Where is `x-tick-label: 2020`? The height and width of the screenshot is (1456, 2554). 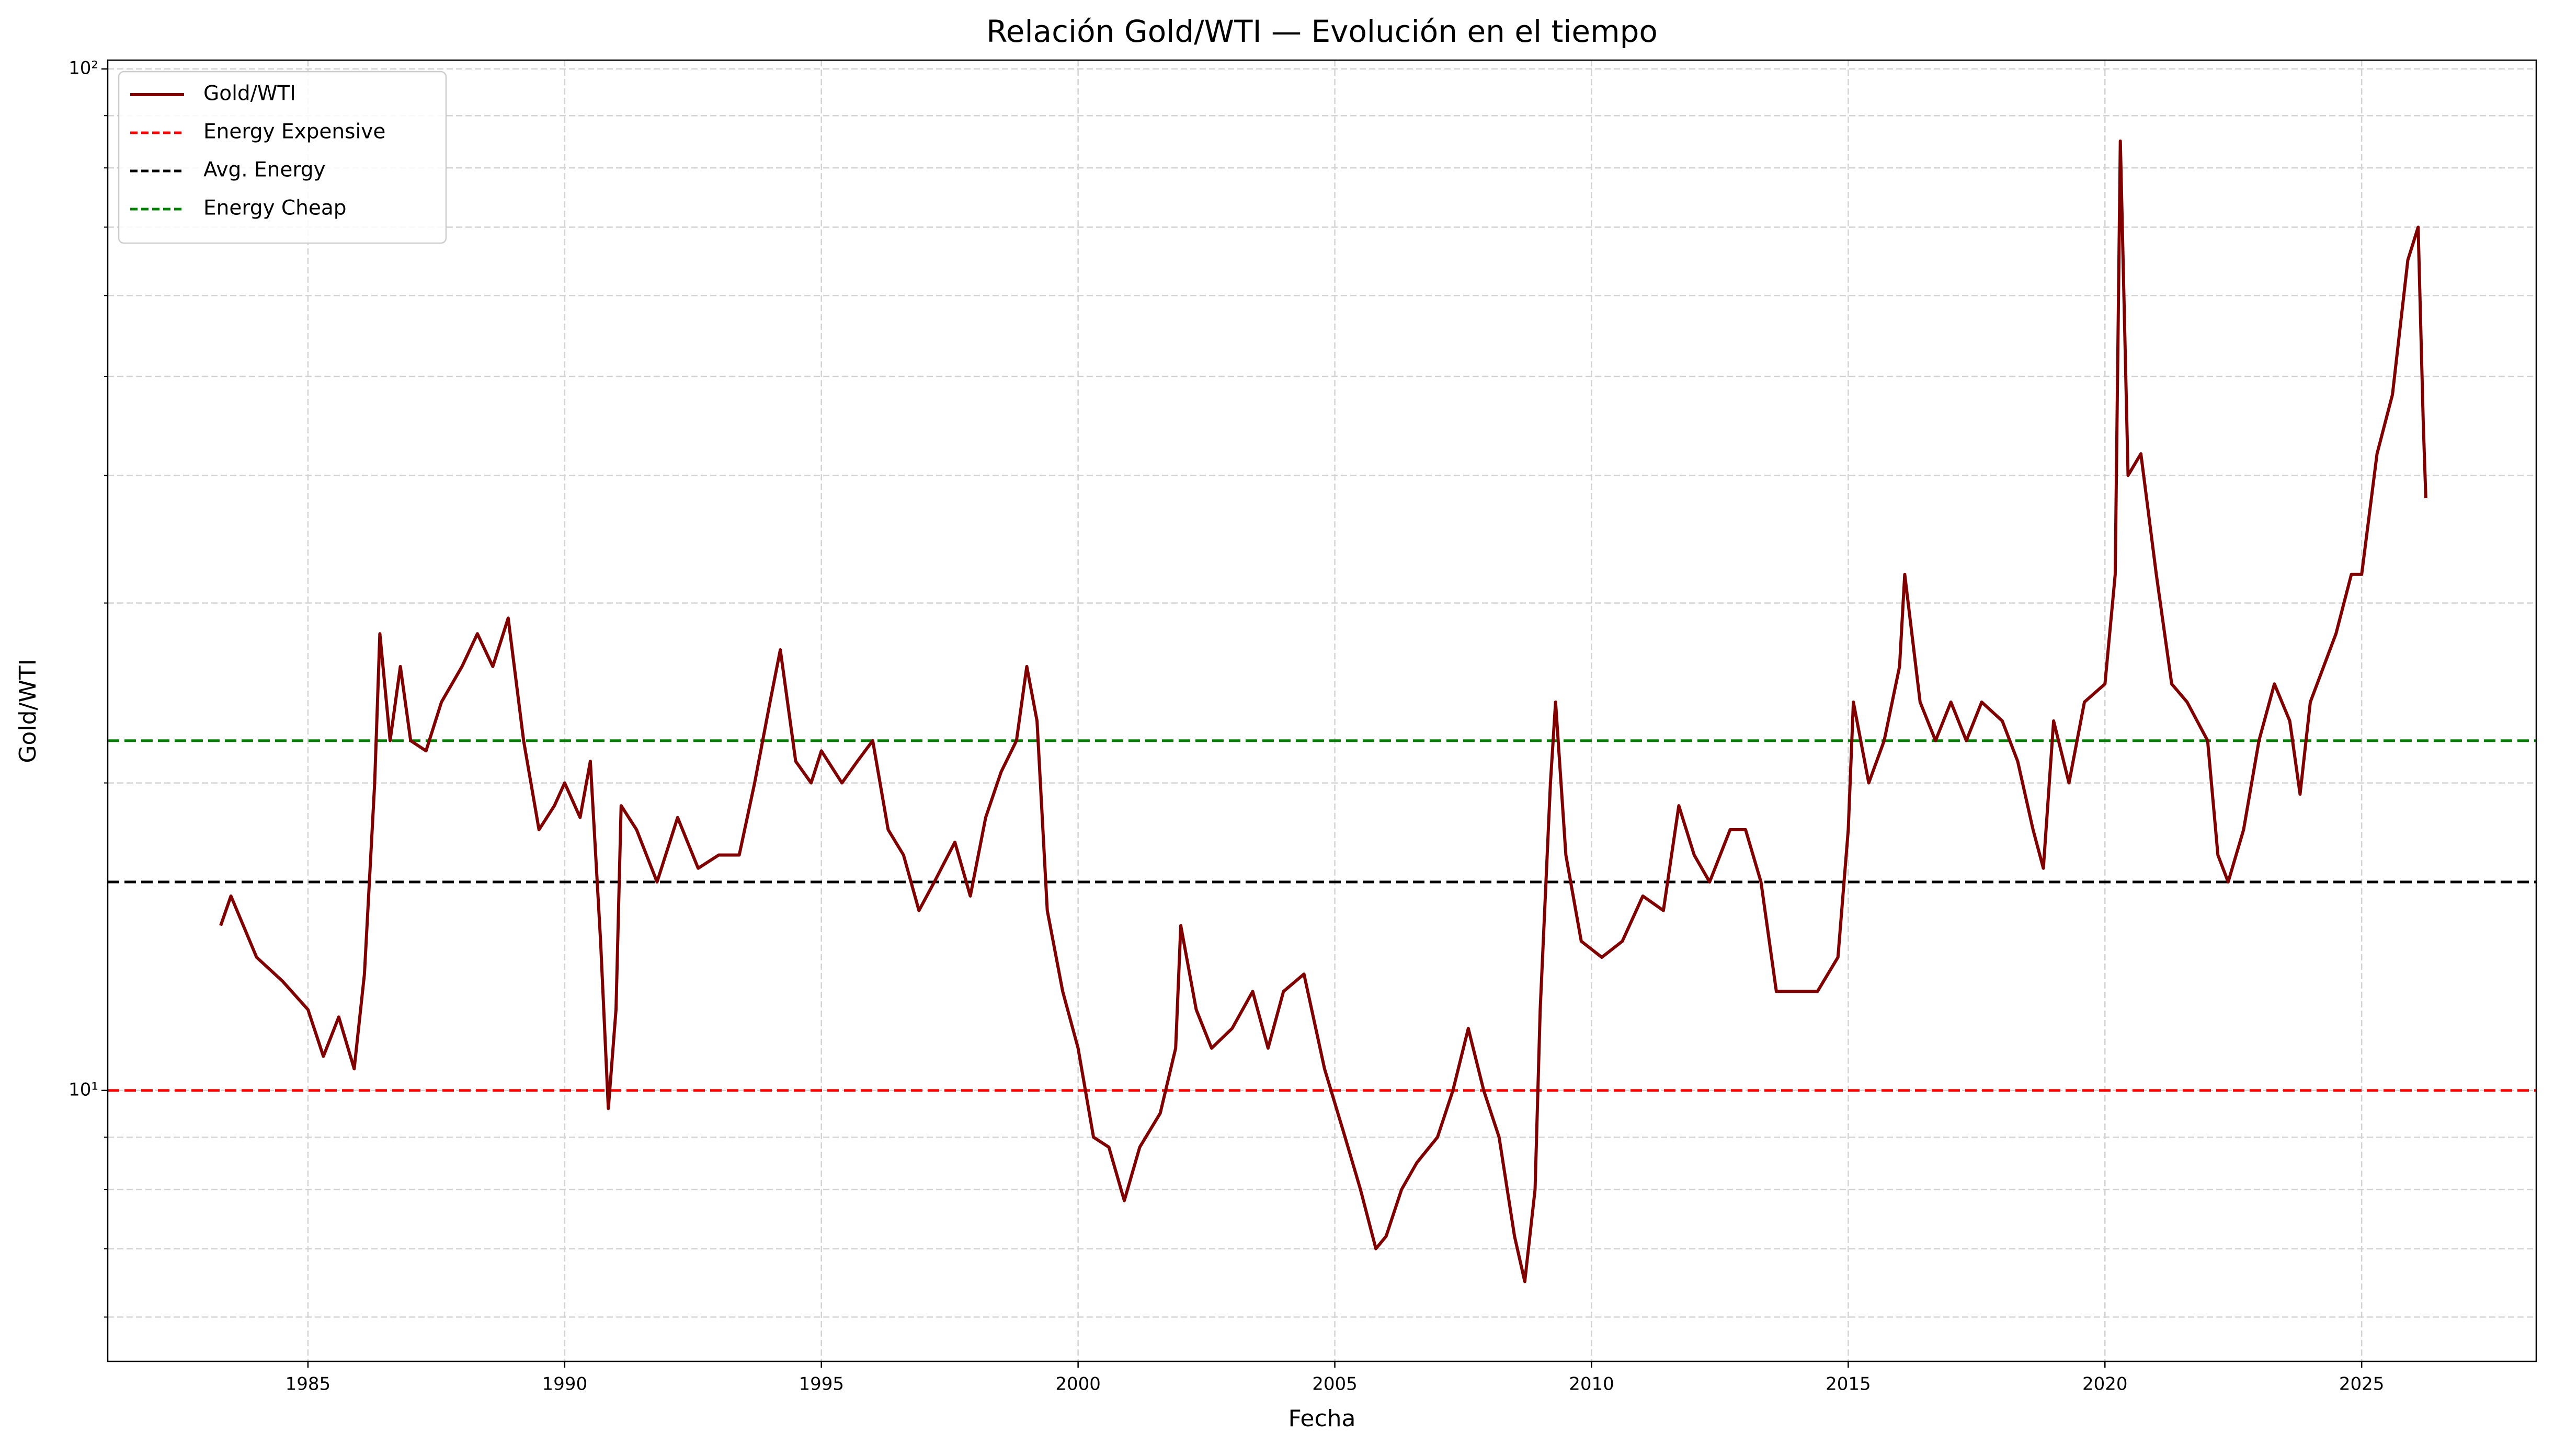
x-tick-label: 2020 is located at coordinates (2105, 1384).